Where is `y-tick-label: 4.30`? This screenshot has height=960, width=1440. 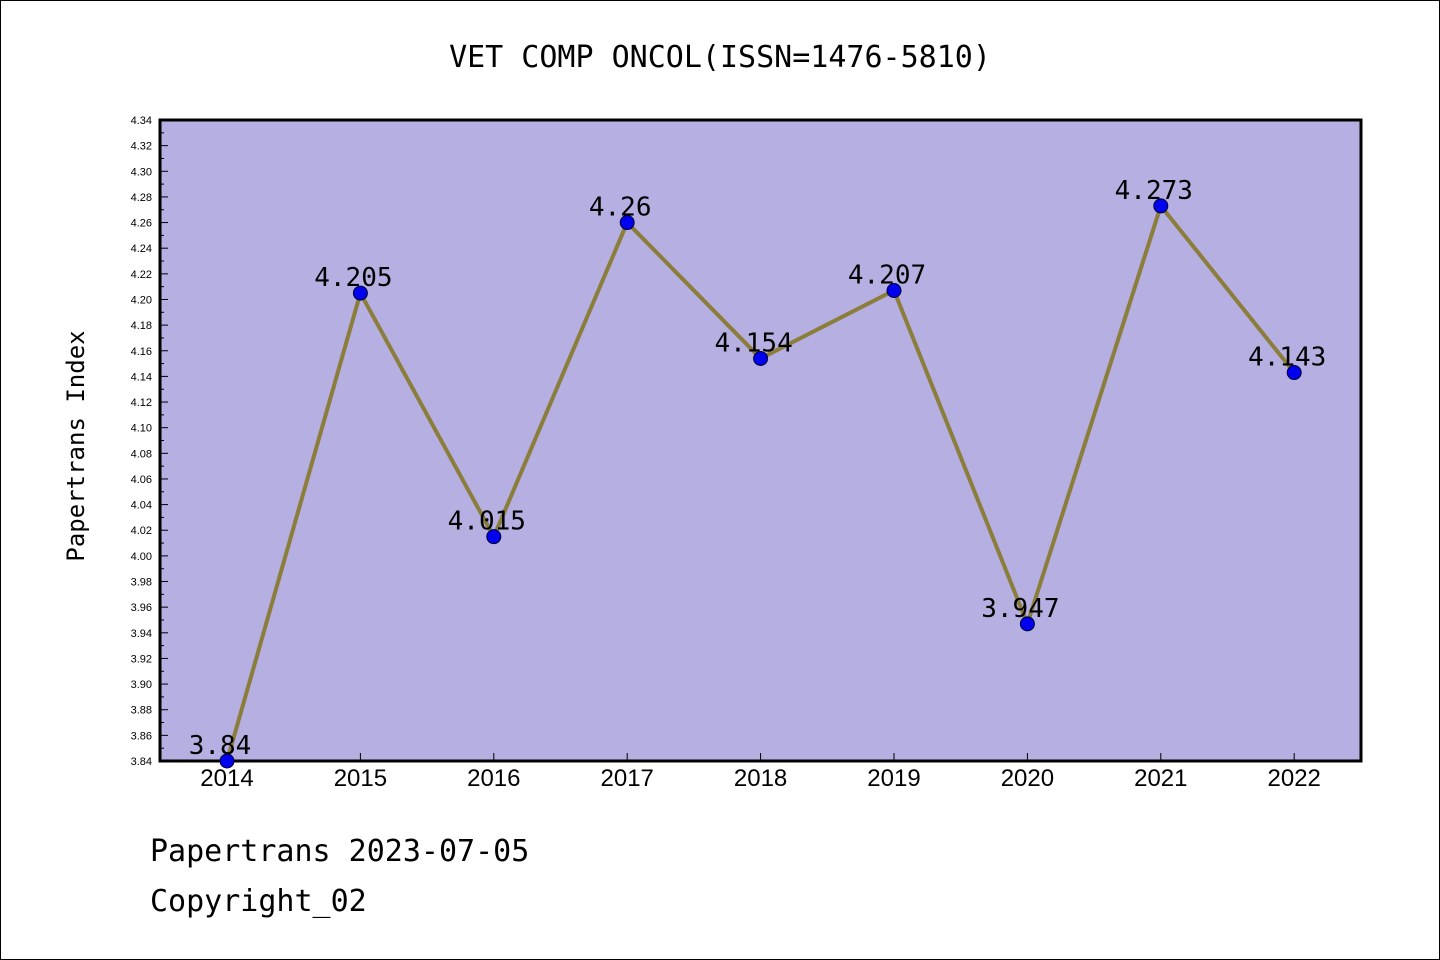 y-tick-label: 4.30 is located at coordinates (141, 172).